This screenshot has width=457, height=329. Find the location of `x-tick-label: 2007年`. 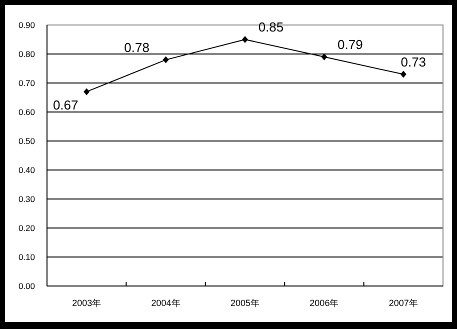

x-tick-label: 2007年 is located at coordinates (403, 303).